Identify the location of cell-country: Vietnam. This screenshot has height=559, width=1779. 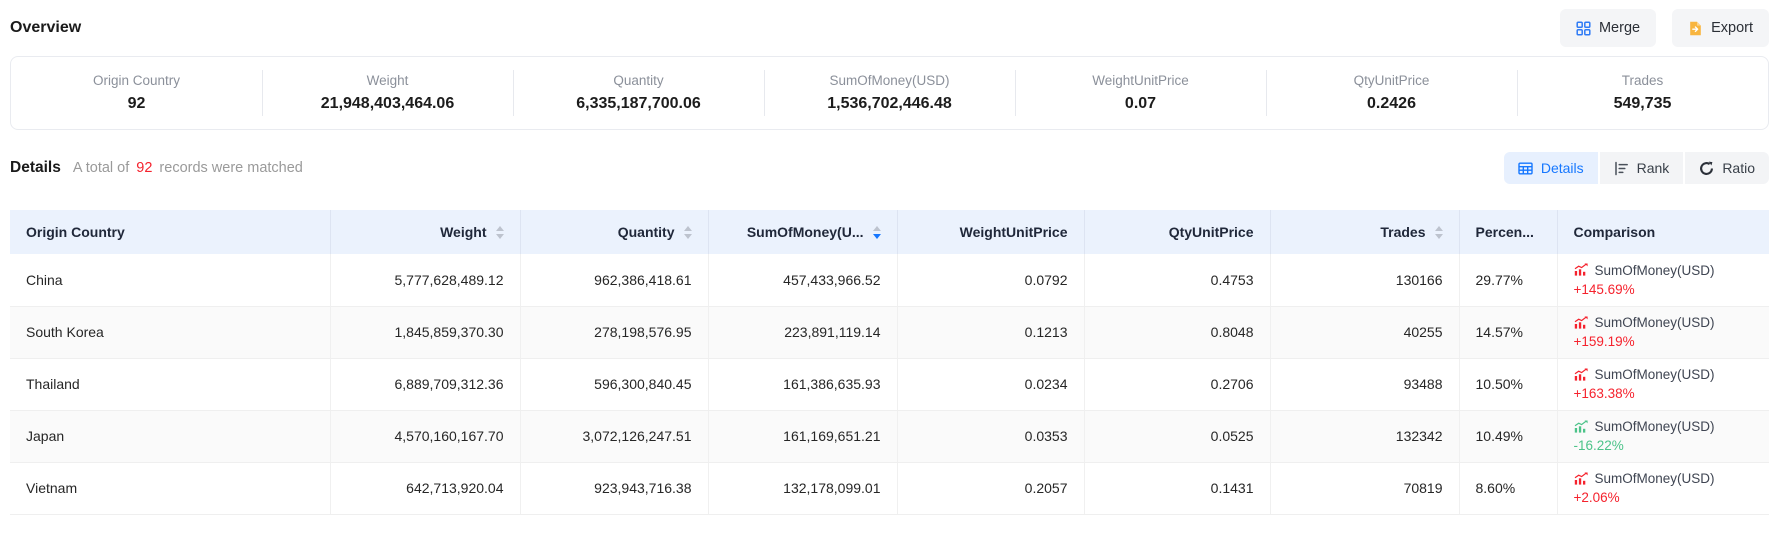
(170, 488).